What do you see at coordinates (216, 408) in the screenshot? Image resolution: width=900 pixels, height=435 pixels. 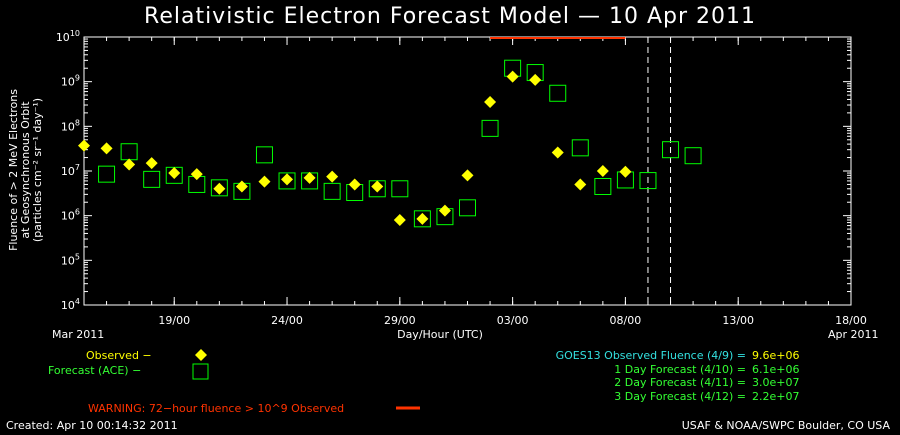 I see `warning-text: WARNING: 72−hour fluence > 10^9 Observed` at bounding box center [216, 408].